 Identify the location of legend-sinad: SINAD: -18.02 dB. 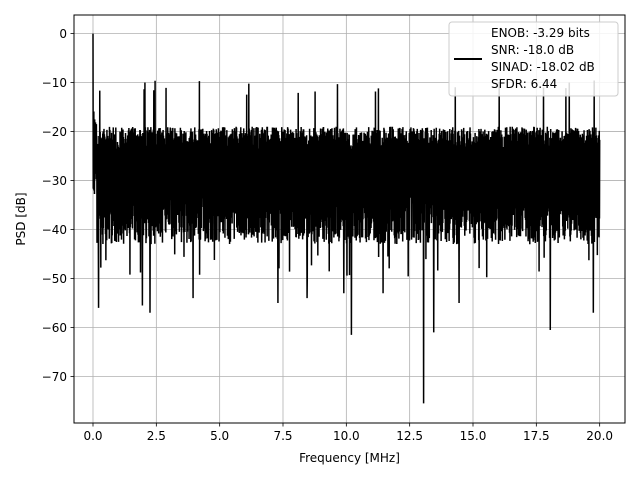
(543, 67).